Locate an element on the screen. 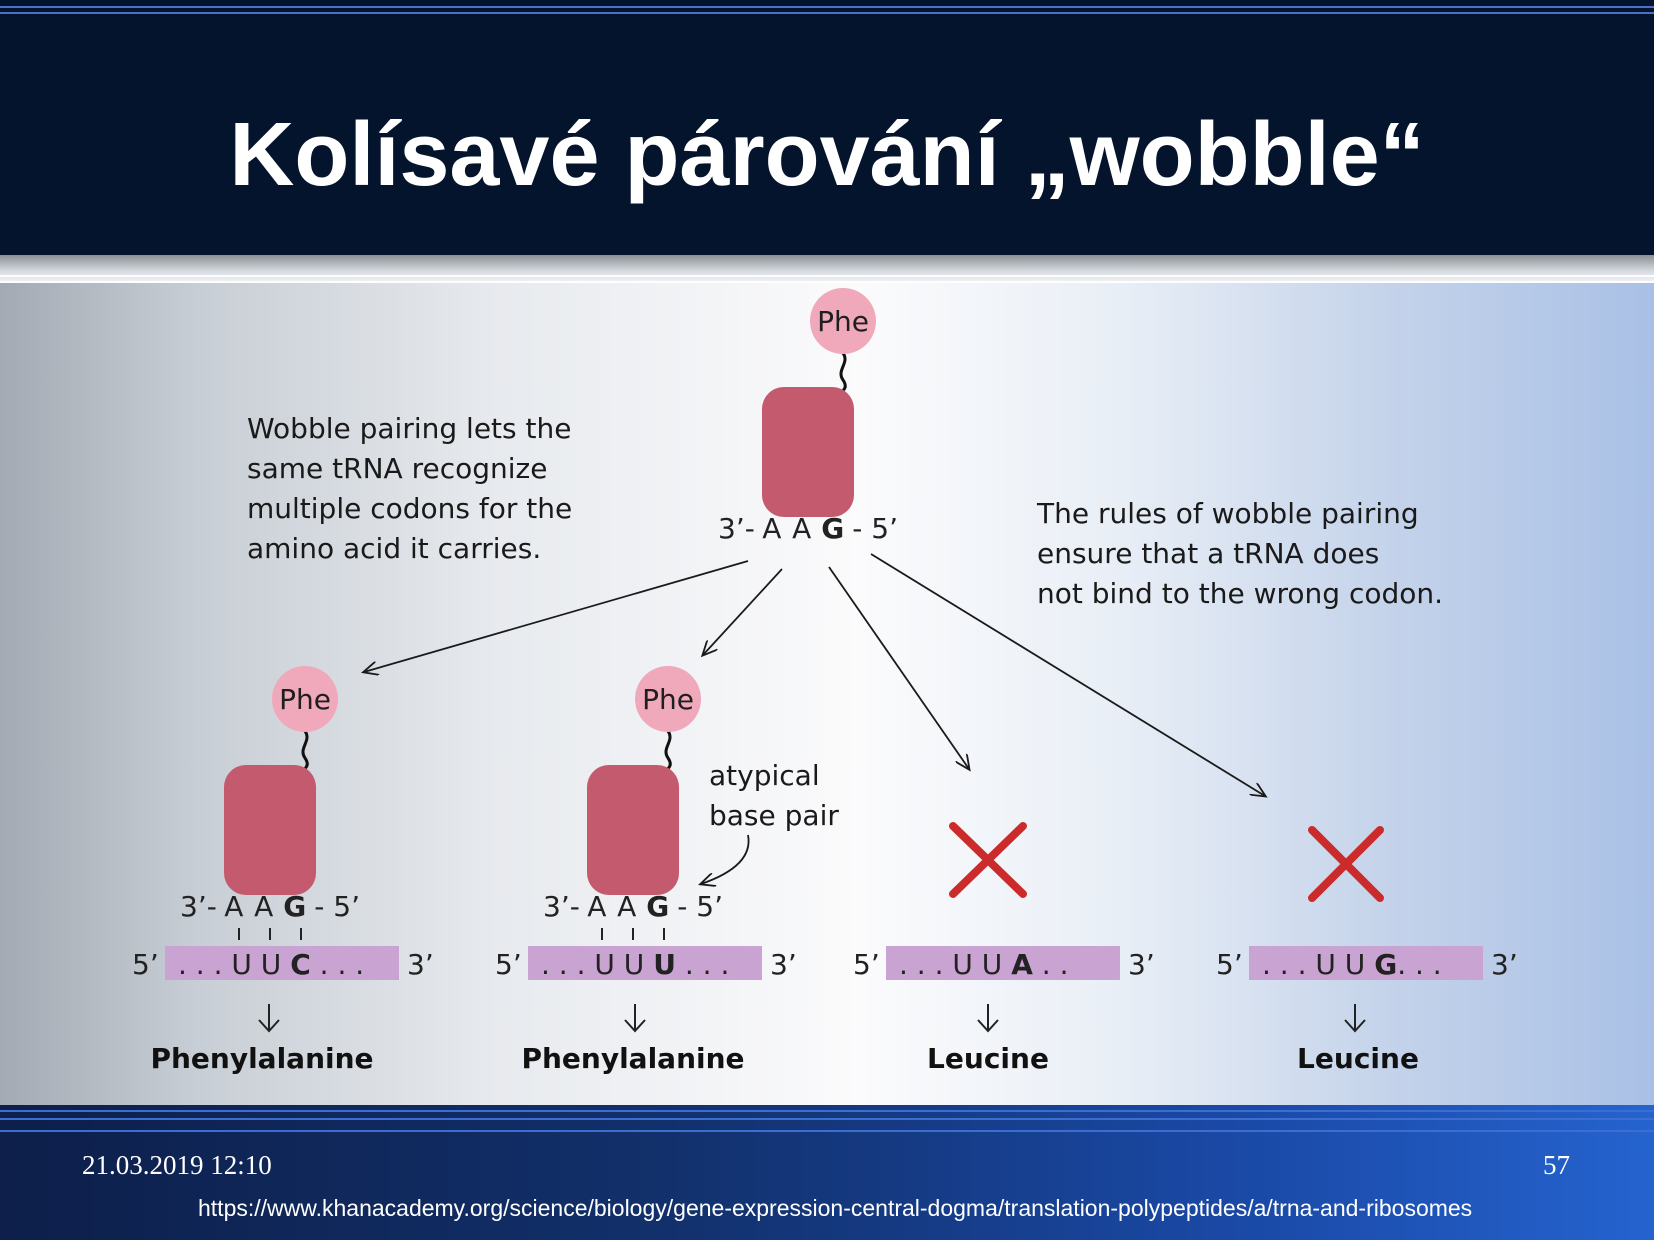  anticodon-panel-1-b2: A is located at coordinates (263, 906).